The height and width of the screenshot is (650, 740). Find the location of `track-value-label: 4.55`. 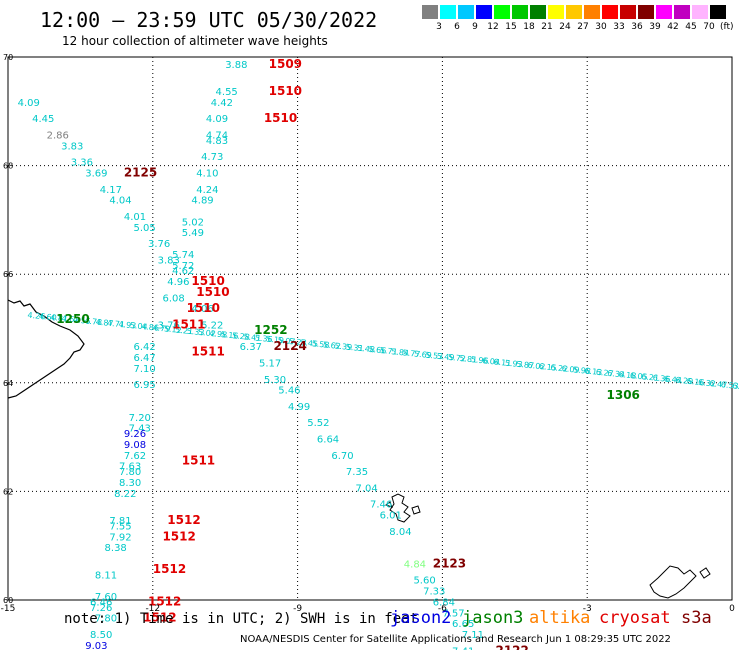

track-value-label: 4.55 is located at coordinates (82, 320).